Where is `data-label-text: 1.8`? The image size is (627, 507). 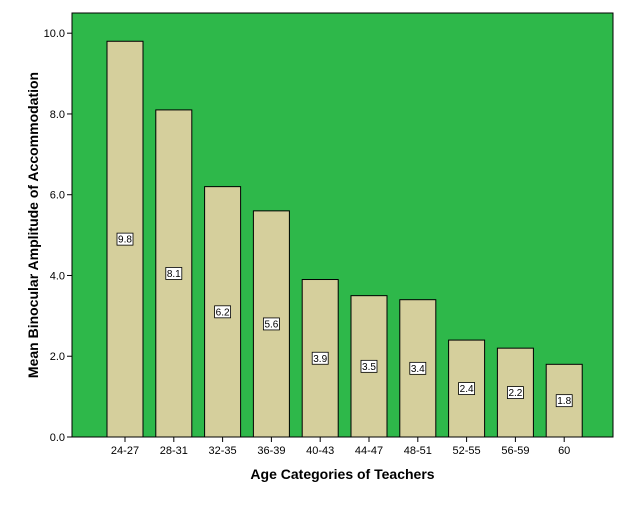
data-label-text: 1.8 is located at coordinates (564, 401).